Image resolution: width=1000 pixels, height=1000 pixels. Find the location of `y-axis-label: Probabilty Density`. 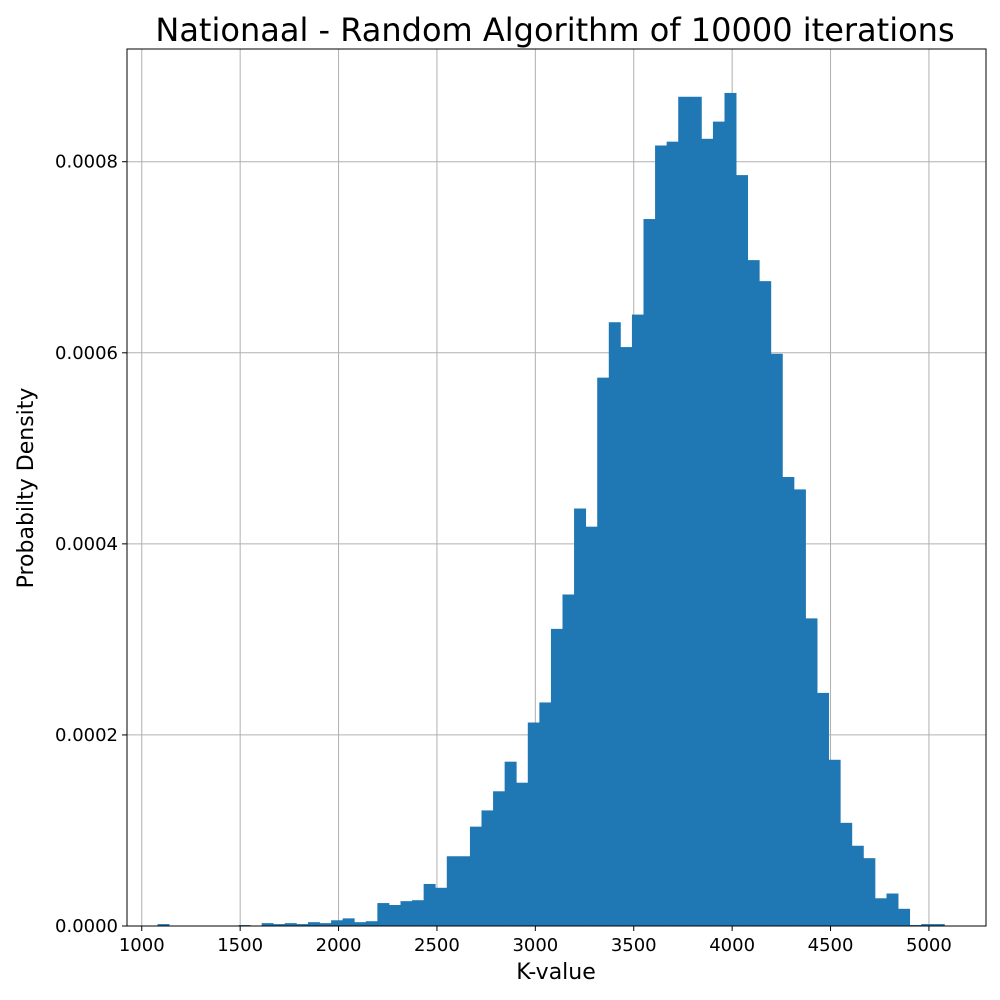

y-axis-label: Probabilty Density is located at coordinates (26, 488).